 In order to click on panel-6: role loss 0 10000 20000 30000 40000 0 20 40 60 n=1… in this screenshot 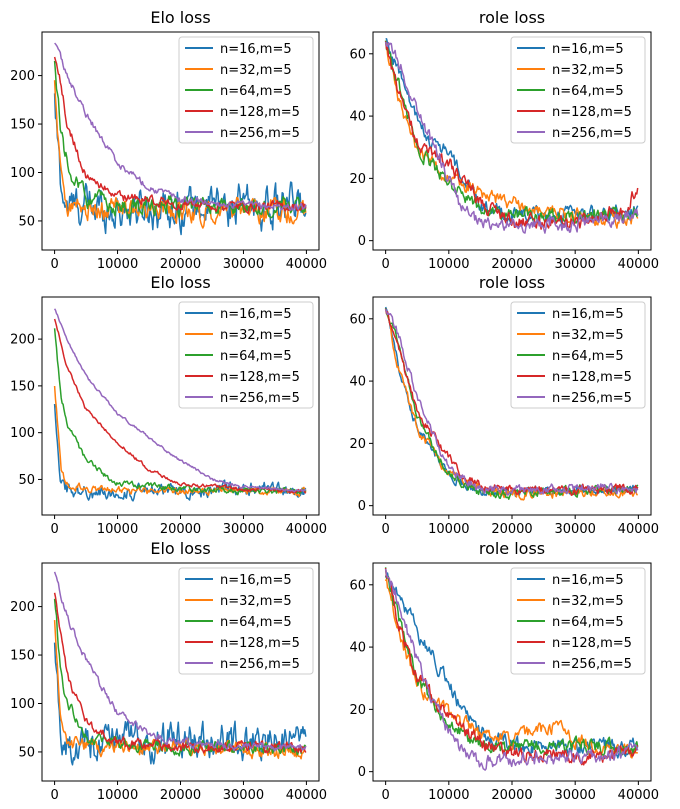, I will do `click(504, 671)`.